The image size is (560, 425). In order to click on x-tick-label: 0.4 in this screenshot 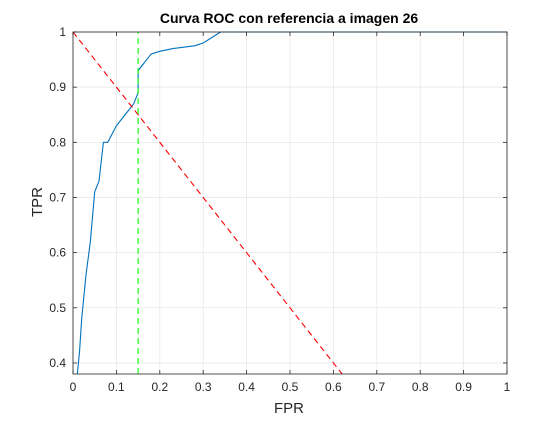, I will do `click(246, 387)`.